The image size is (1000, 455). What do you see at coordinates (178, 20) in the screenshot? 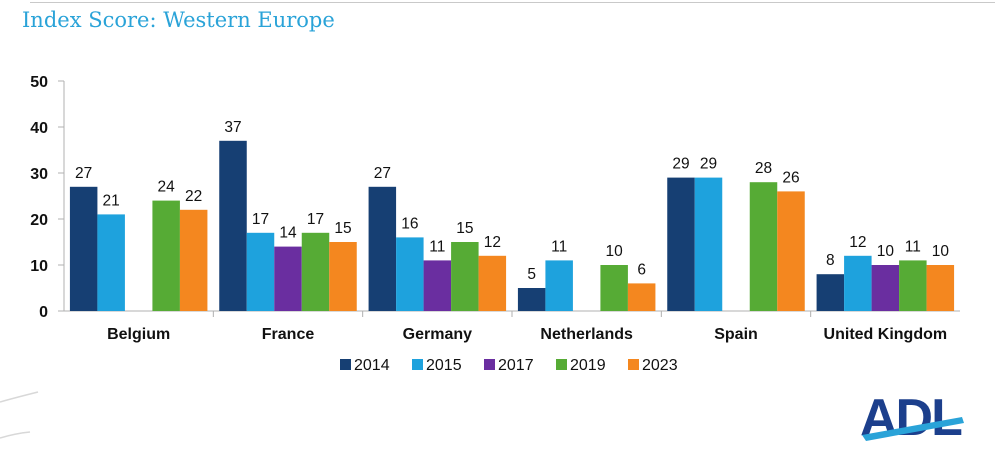
I see `page-title: Index Score: Western Europe` at bounding box center [178, 20].